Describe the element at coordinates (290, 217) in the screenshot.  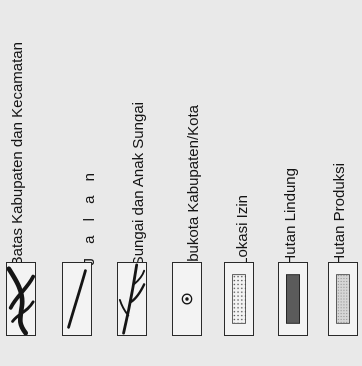
I see `legend-label-protected-forest: Hutan Lindung` at that location.